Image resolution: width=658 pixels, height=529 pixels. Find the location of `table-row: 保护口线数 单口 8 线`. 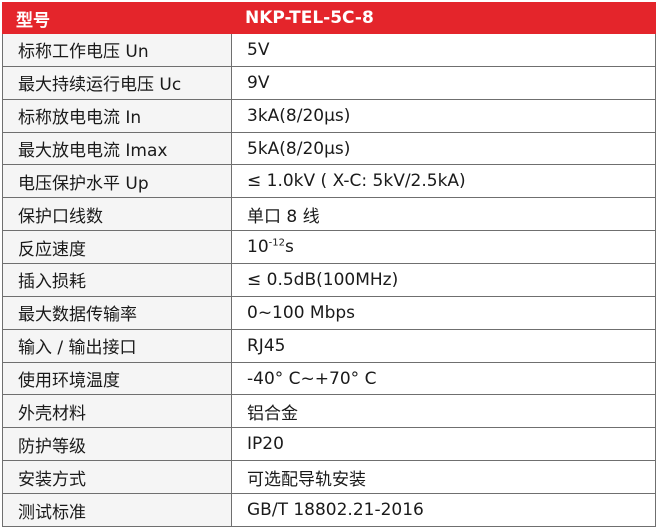

table-row: 保护口线数 单口 8 线 is located at coordinates (329, 214).